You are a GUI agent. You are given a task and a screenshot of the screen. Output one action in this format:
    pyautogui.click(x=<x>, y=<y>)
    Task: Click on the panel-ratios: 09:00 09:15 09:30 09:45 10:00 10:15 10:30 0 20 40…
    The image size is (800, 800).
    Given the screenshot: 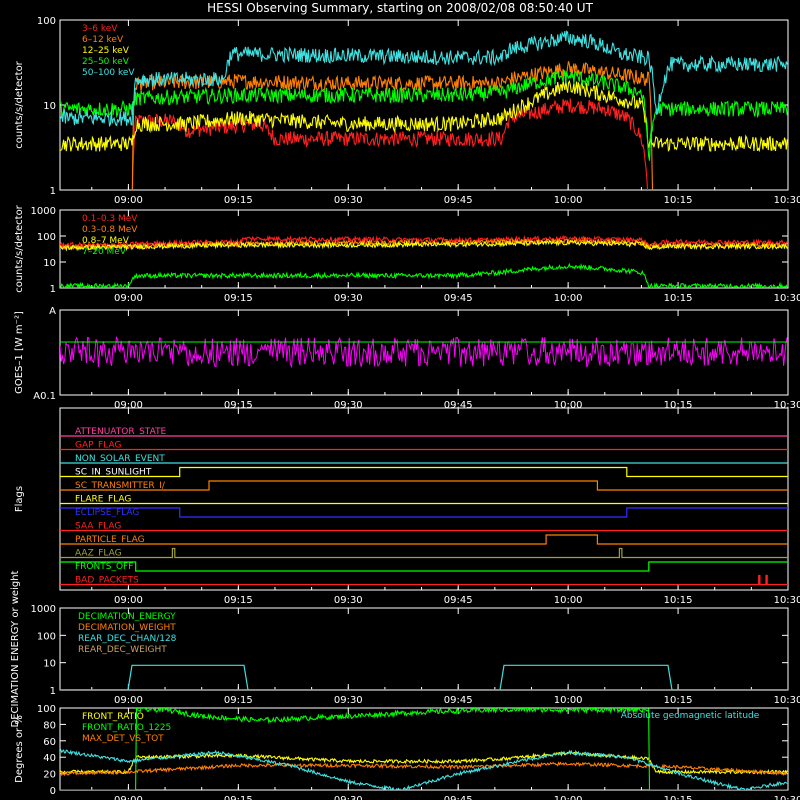 What is the action you would take?
    pyautogui.click(x=407, y=752)
    